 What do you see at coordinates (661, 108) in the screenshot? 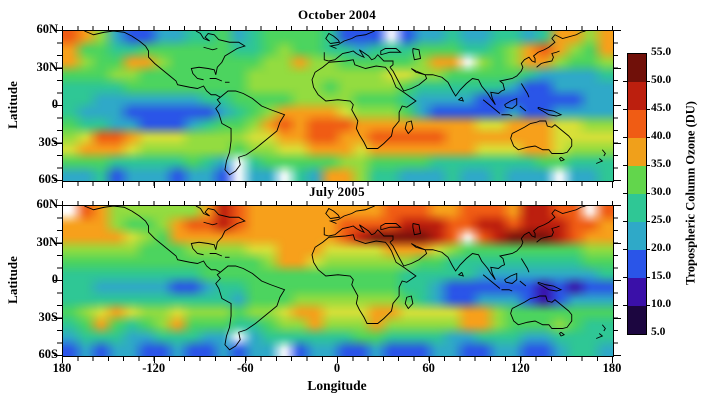
I see `colorbar-tick-label: 45.0` at bounding box center [661, 108].